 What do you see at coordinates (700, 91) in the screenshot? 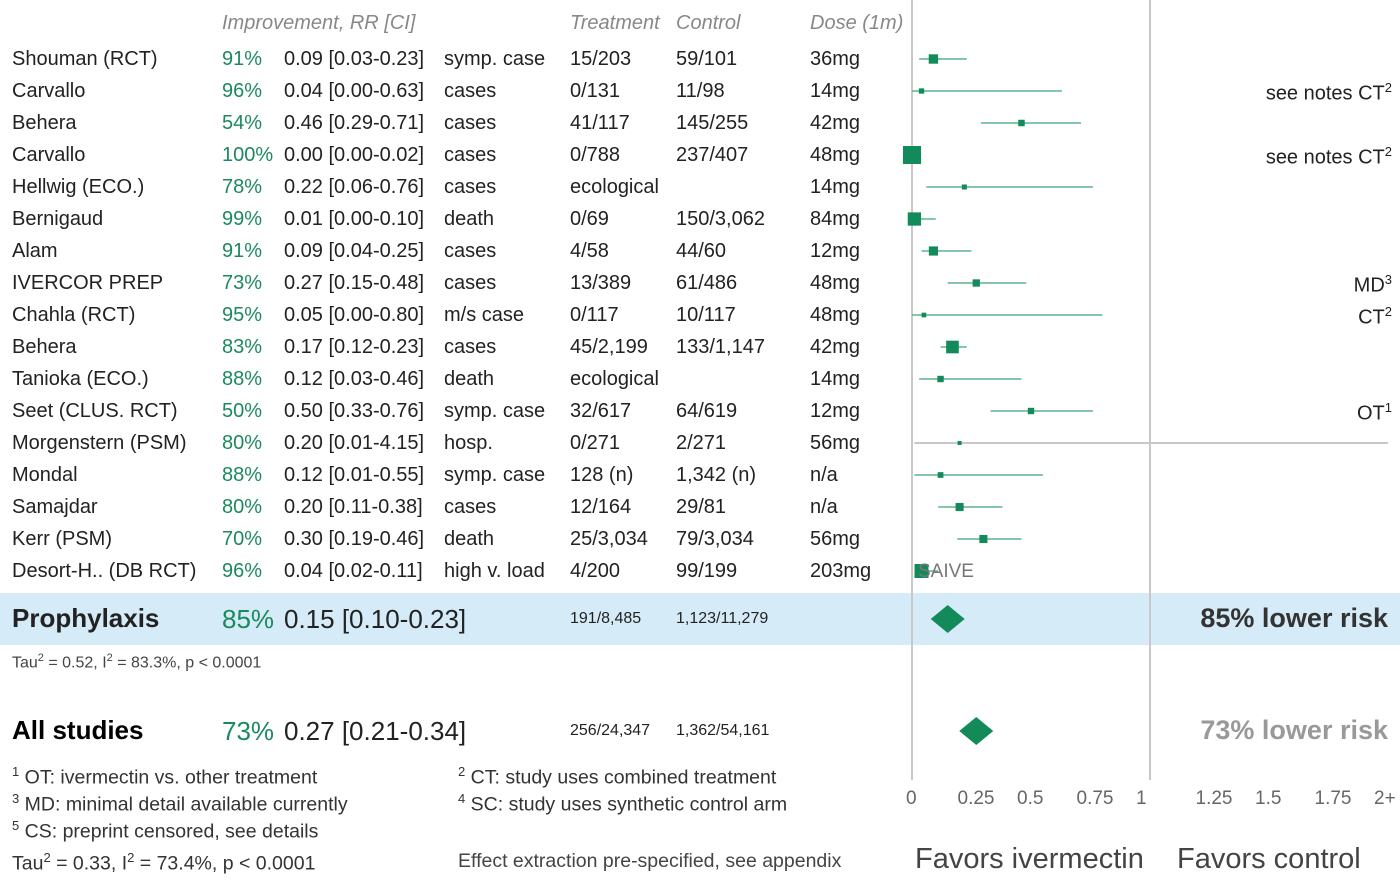
I see `control: 11/98` at bounding box center [700, 91].